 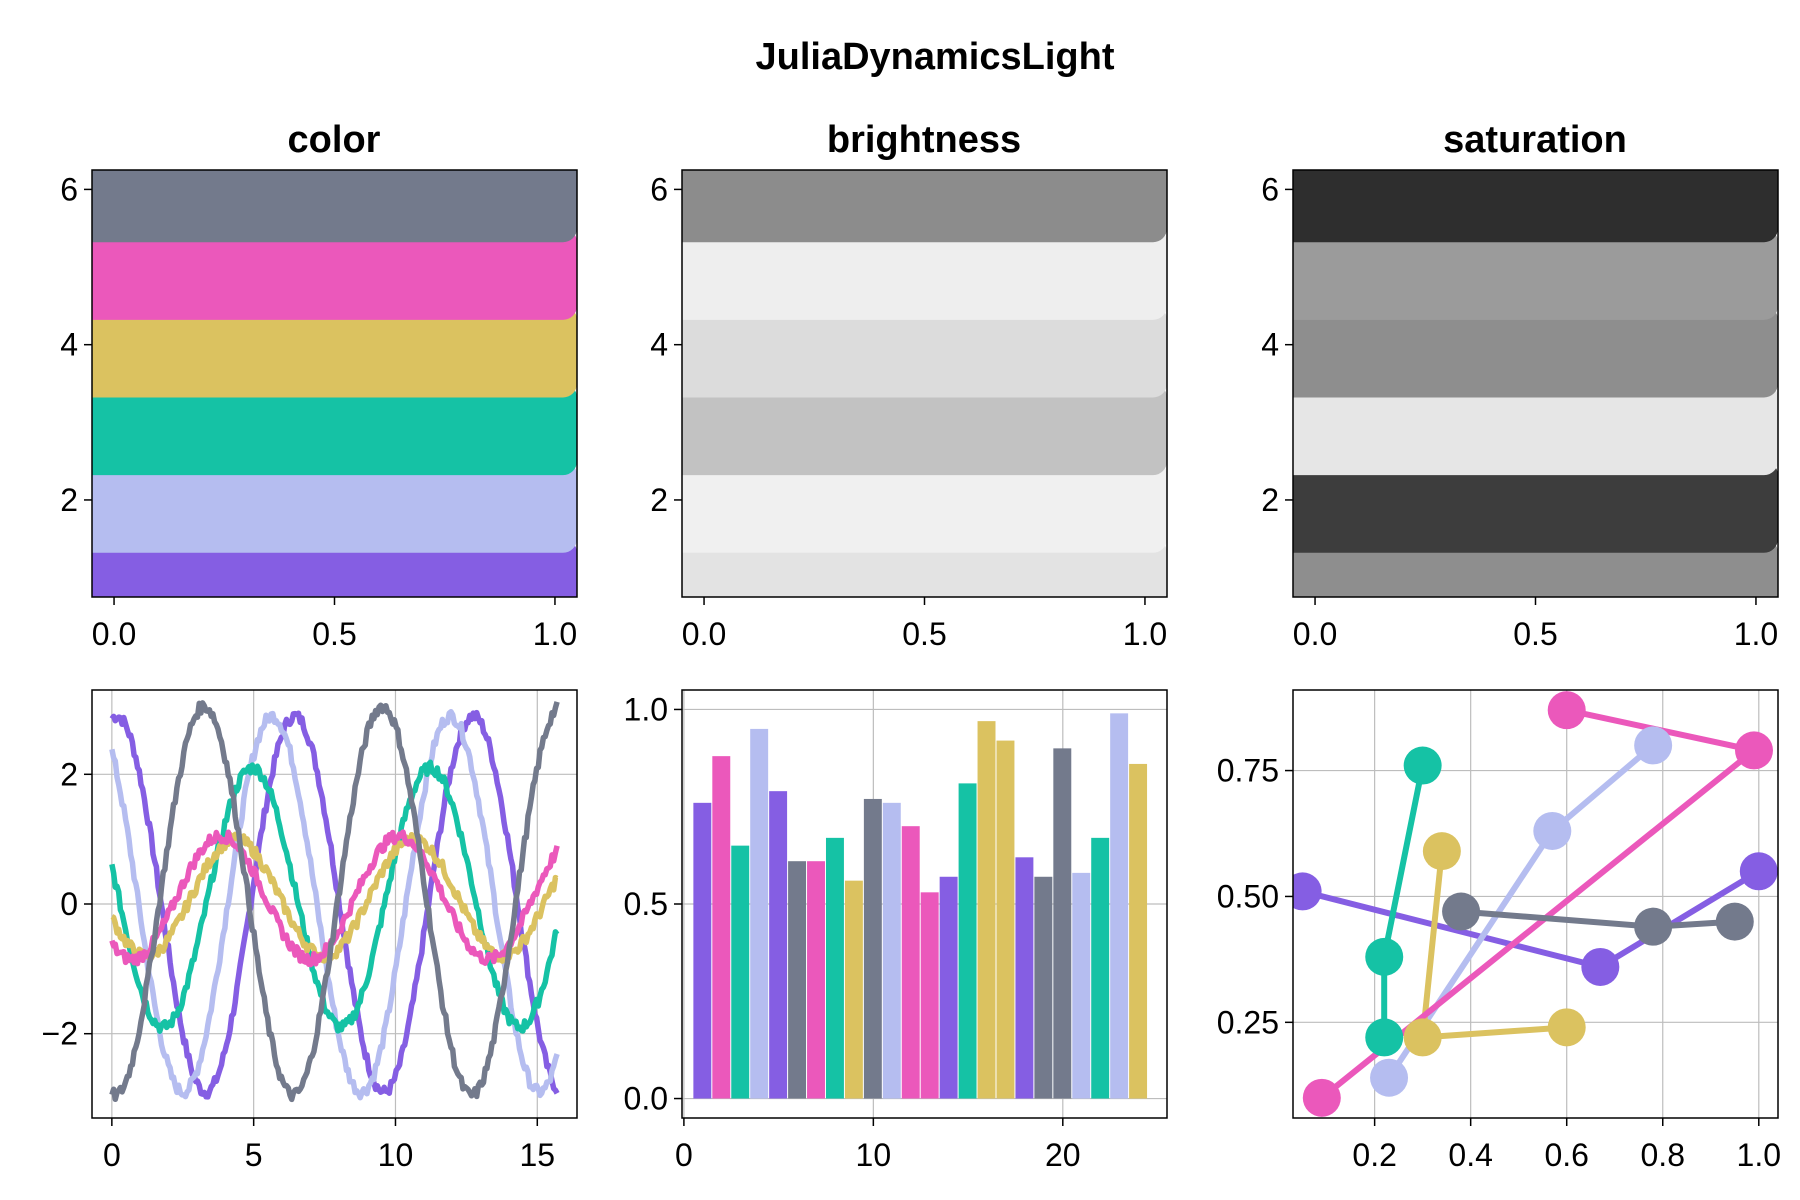 I want to click on x-tick-label: 0.6, so click(x=1566, y=1155).